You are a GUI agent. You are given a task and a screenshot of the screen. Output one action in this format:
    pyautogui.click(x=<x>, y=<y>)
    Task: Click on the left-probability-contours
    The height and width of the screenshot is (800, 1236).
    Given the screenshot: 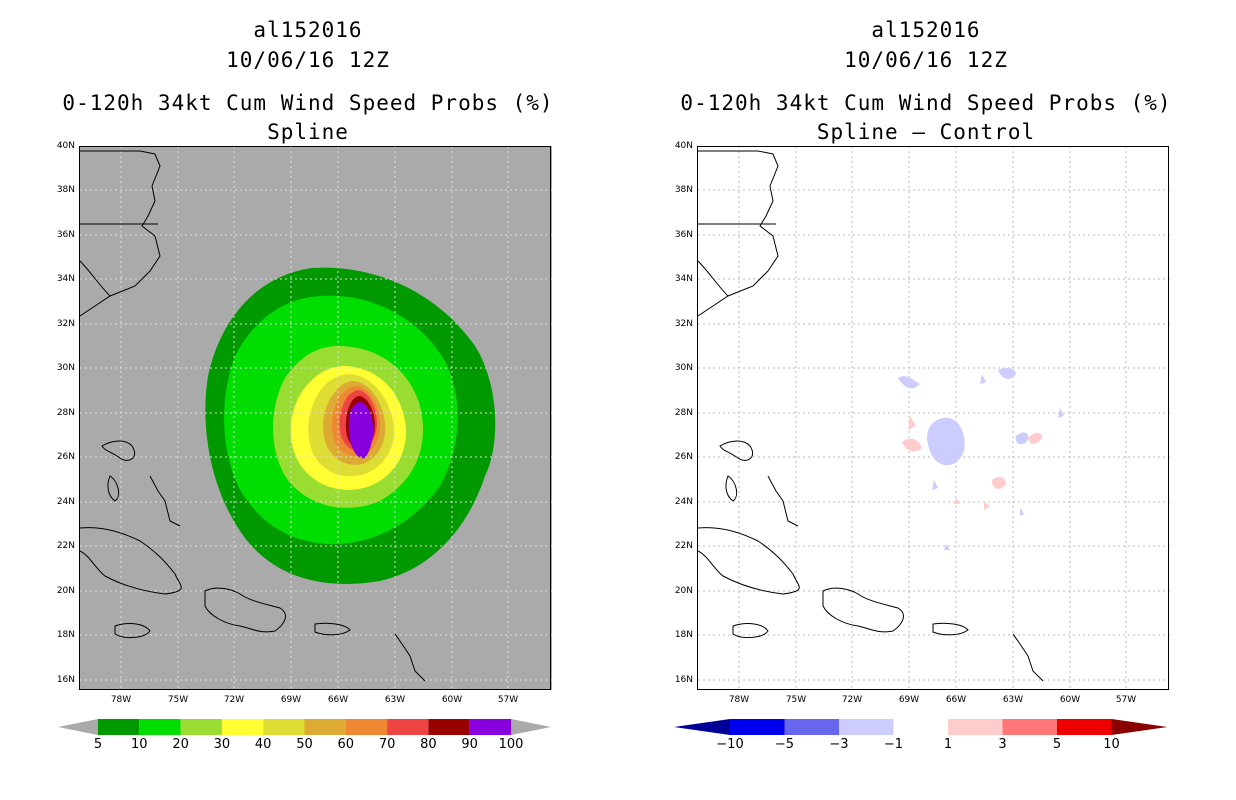 What is the action you would take?
    pyautogui.click(x=350, y=425)
    